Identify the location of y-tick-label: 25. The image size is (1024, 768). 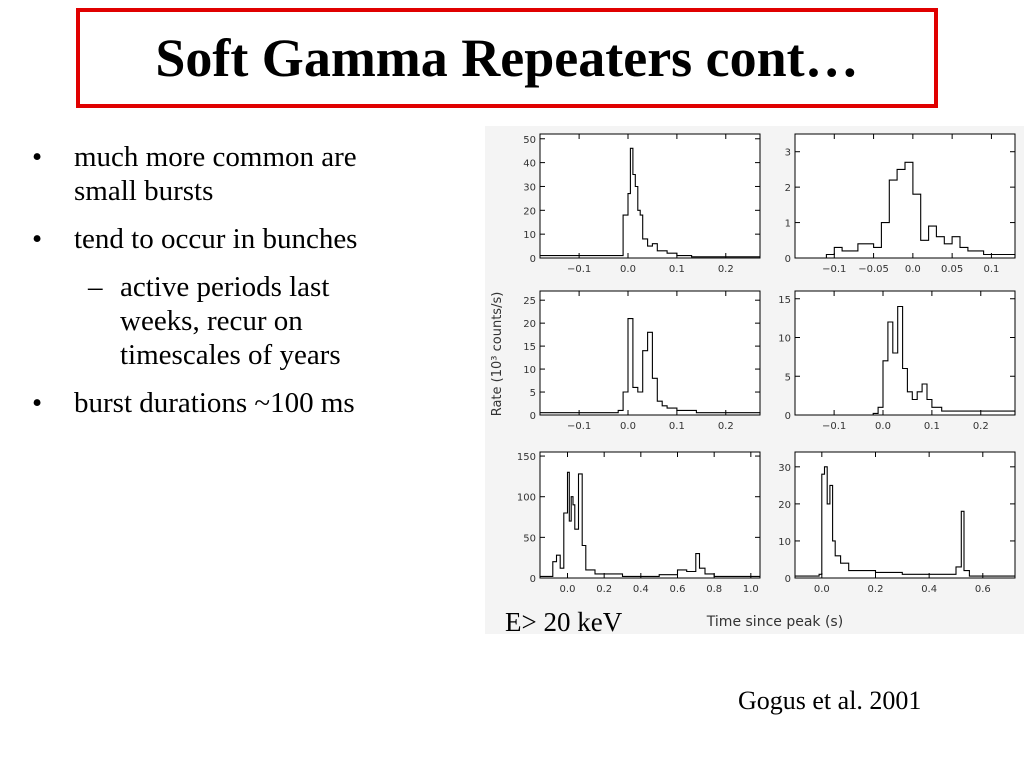
(529, 301).